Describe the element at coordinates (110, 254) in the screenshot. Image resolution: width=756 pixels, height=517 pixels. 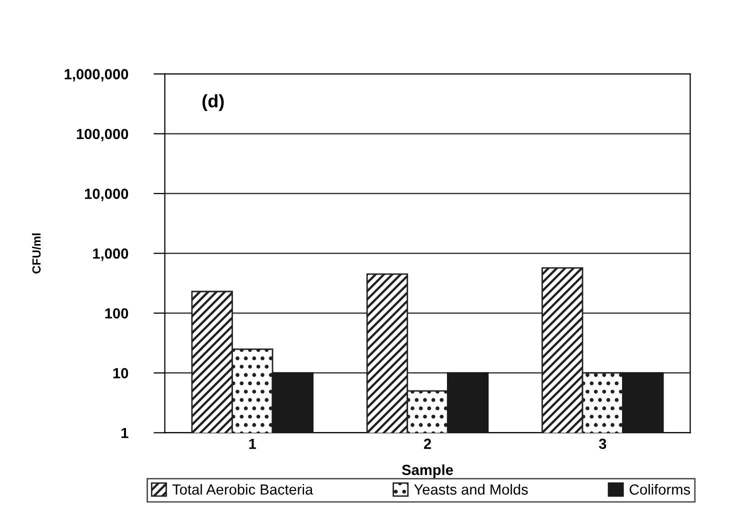
I see `y-tick-label: 1,000` at that location.